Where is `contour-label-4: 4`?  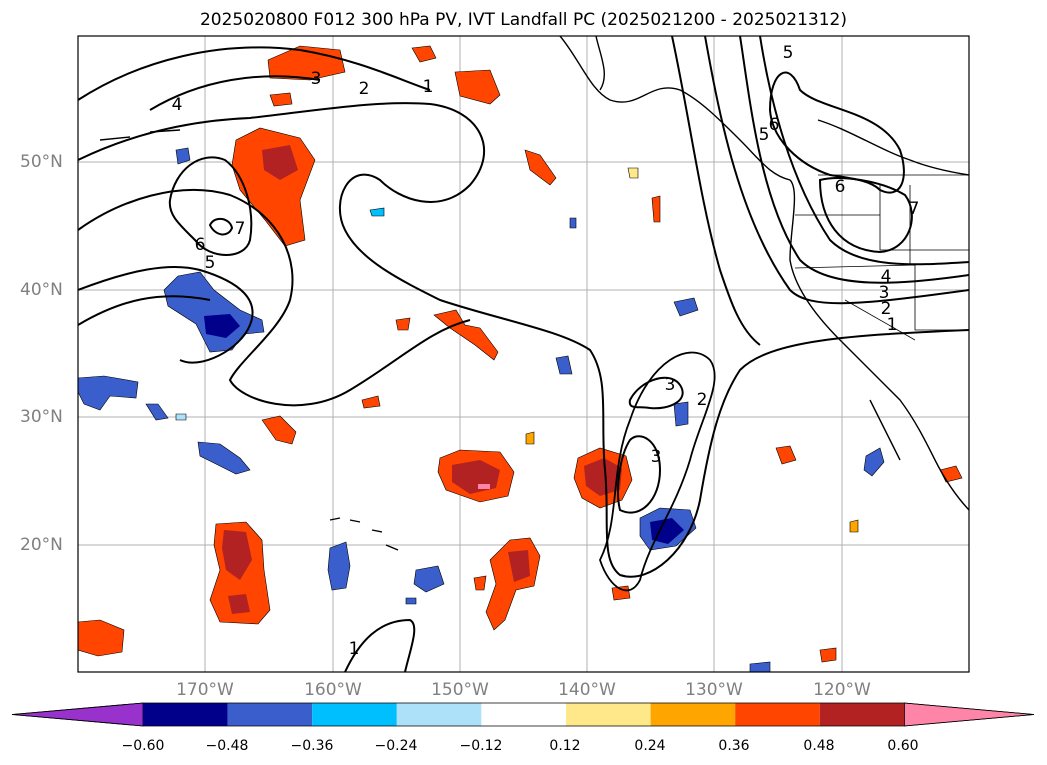
contour-label-4: 4 is located at coordinates (177, 105).